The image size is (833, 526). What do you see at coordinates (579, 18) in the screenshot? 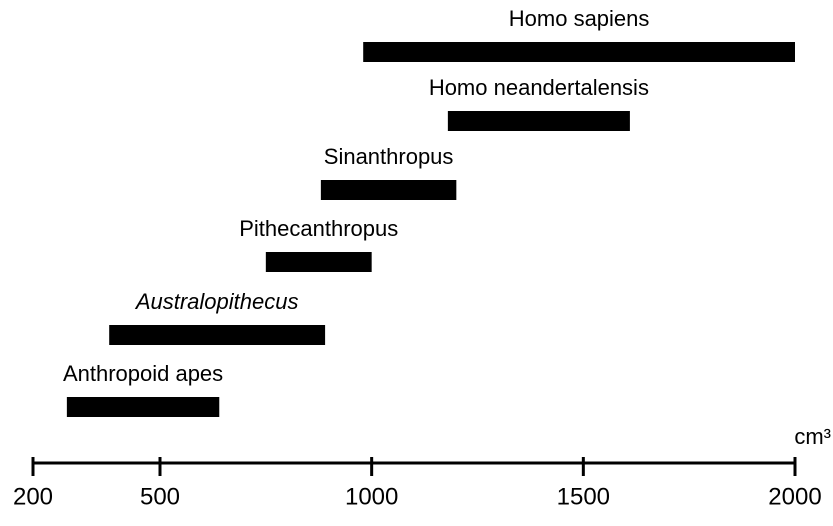
I see `bar-label: Homo sapiens` at bounding box center [579, 18].